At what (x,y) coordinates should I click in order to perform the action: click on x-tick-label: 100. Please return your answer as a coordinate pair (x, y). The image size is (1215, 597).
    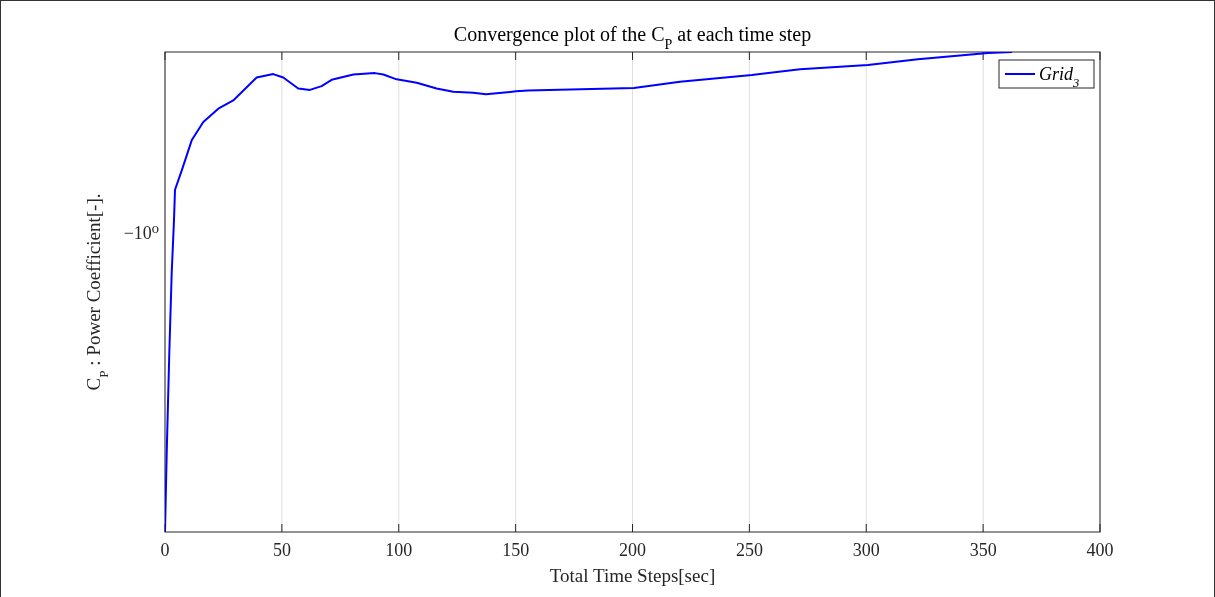
    Looking at the image, I should click on (399, 550).